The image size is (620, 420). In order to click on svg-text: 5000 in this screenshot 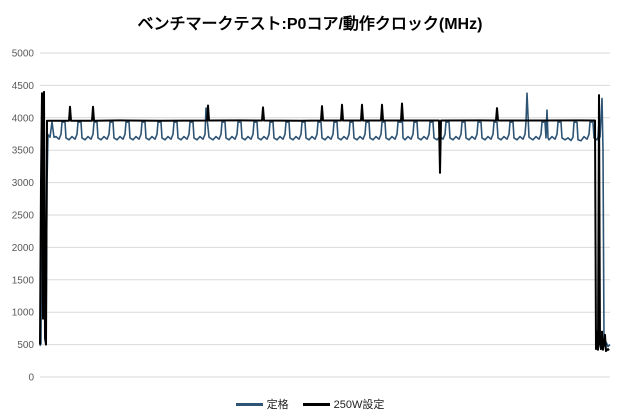, I will do `click(23, 54)`.